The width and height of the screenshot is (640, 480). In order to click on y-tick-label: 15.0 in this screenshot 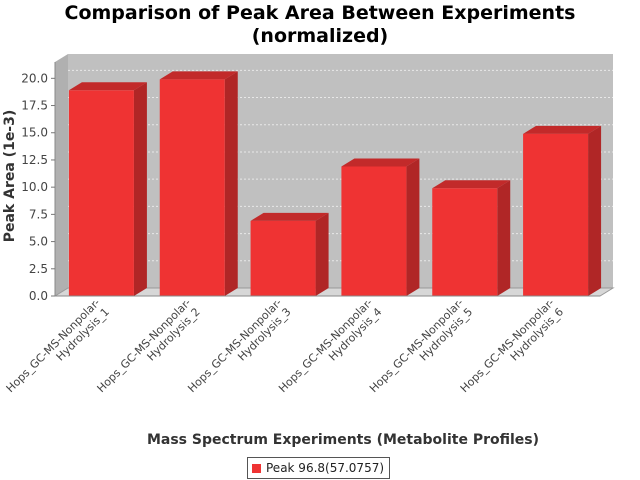, I will do `click(34, 133)`.